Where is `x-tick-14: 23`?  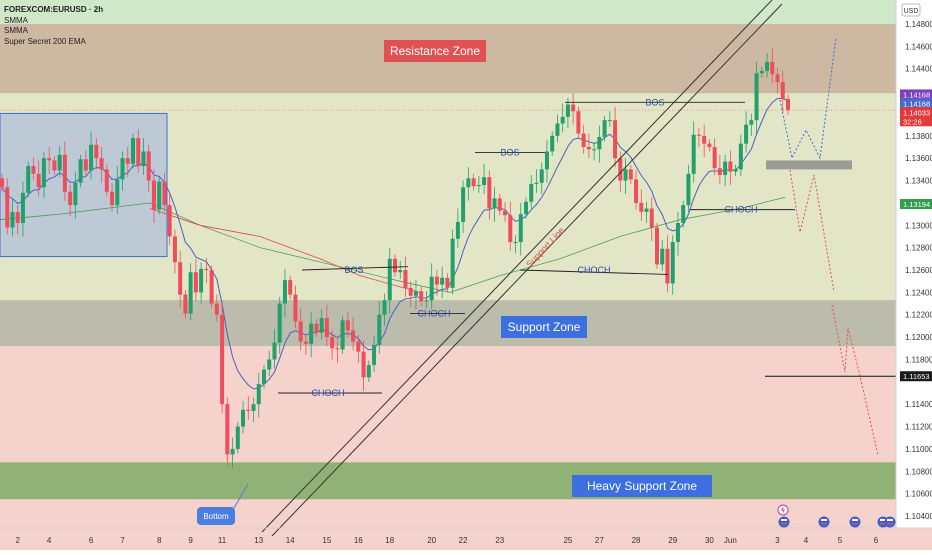
x-tick-14: 23 is located at coordinates (499, 540).